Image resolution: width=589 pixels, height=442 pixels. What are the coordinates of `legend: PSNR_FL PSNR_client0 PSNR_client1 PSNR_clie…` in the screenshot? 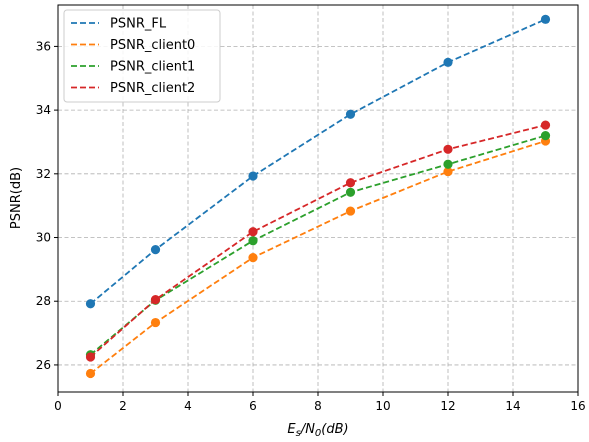 It's located at (142, 56).